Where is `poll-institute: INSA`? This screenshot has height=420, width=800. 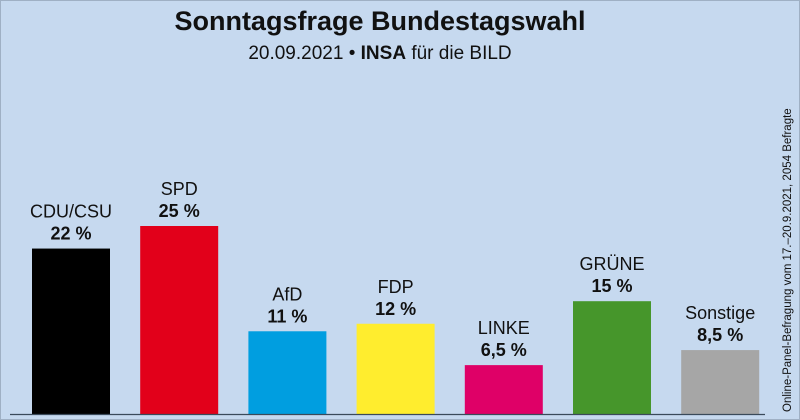 poll-institute: INSA is located at coordinates (383, 53).